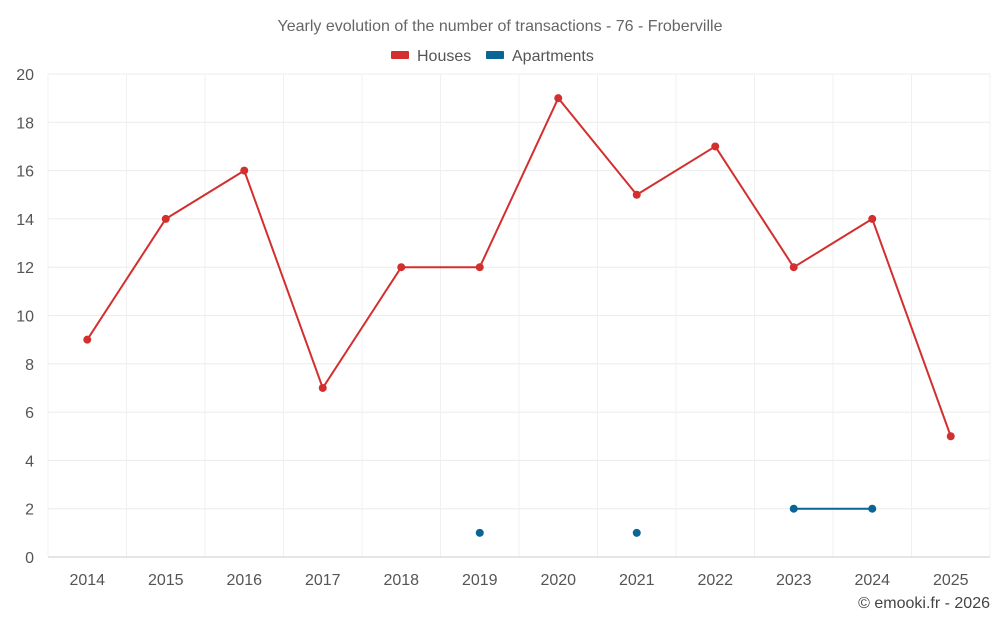  Describe the element at coordinates (25, 172) in the screenshot. I see `y-tick-label: 16` at that location.